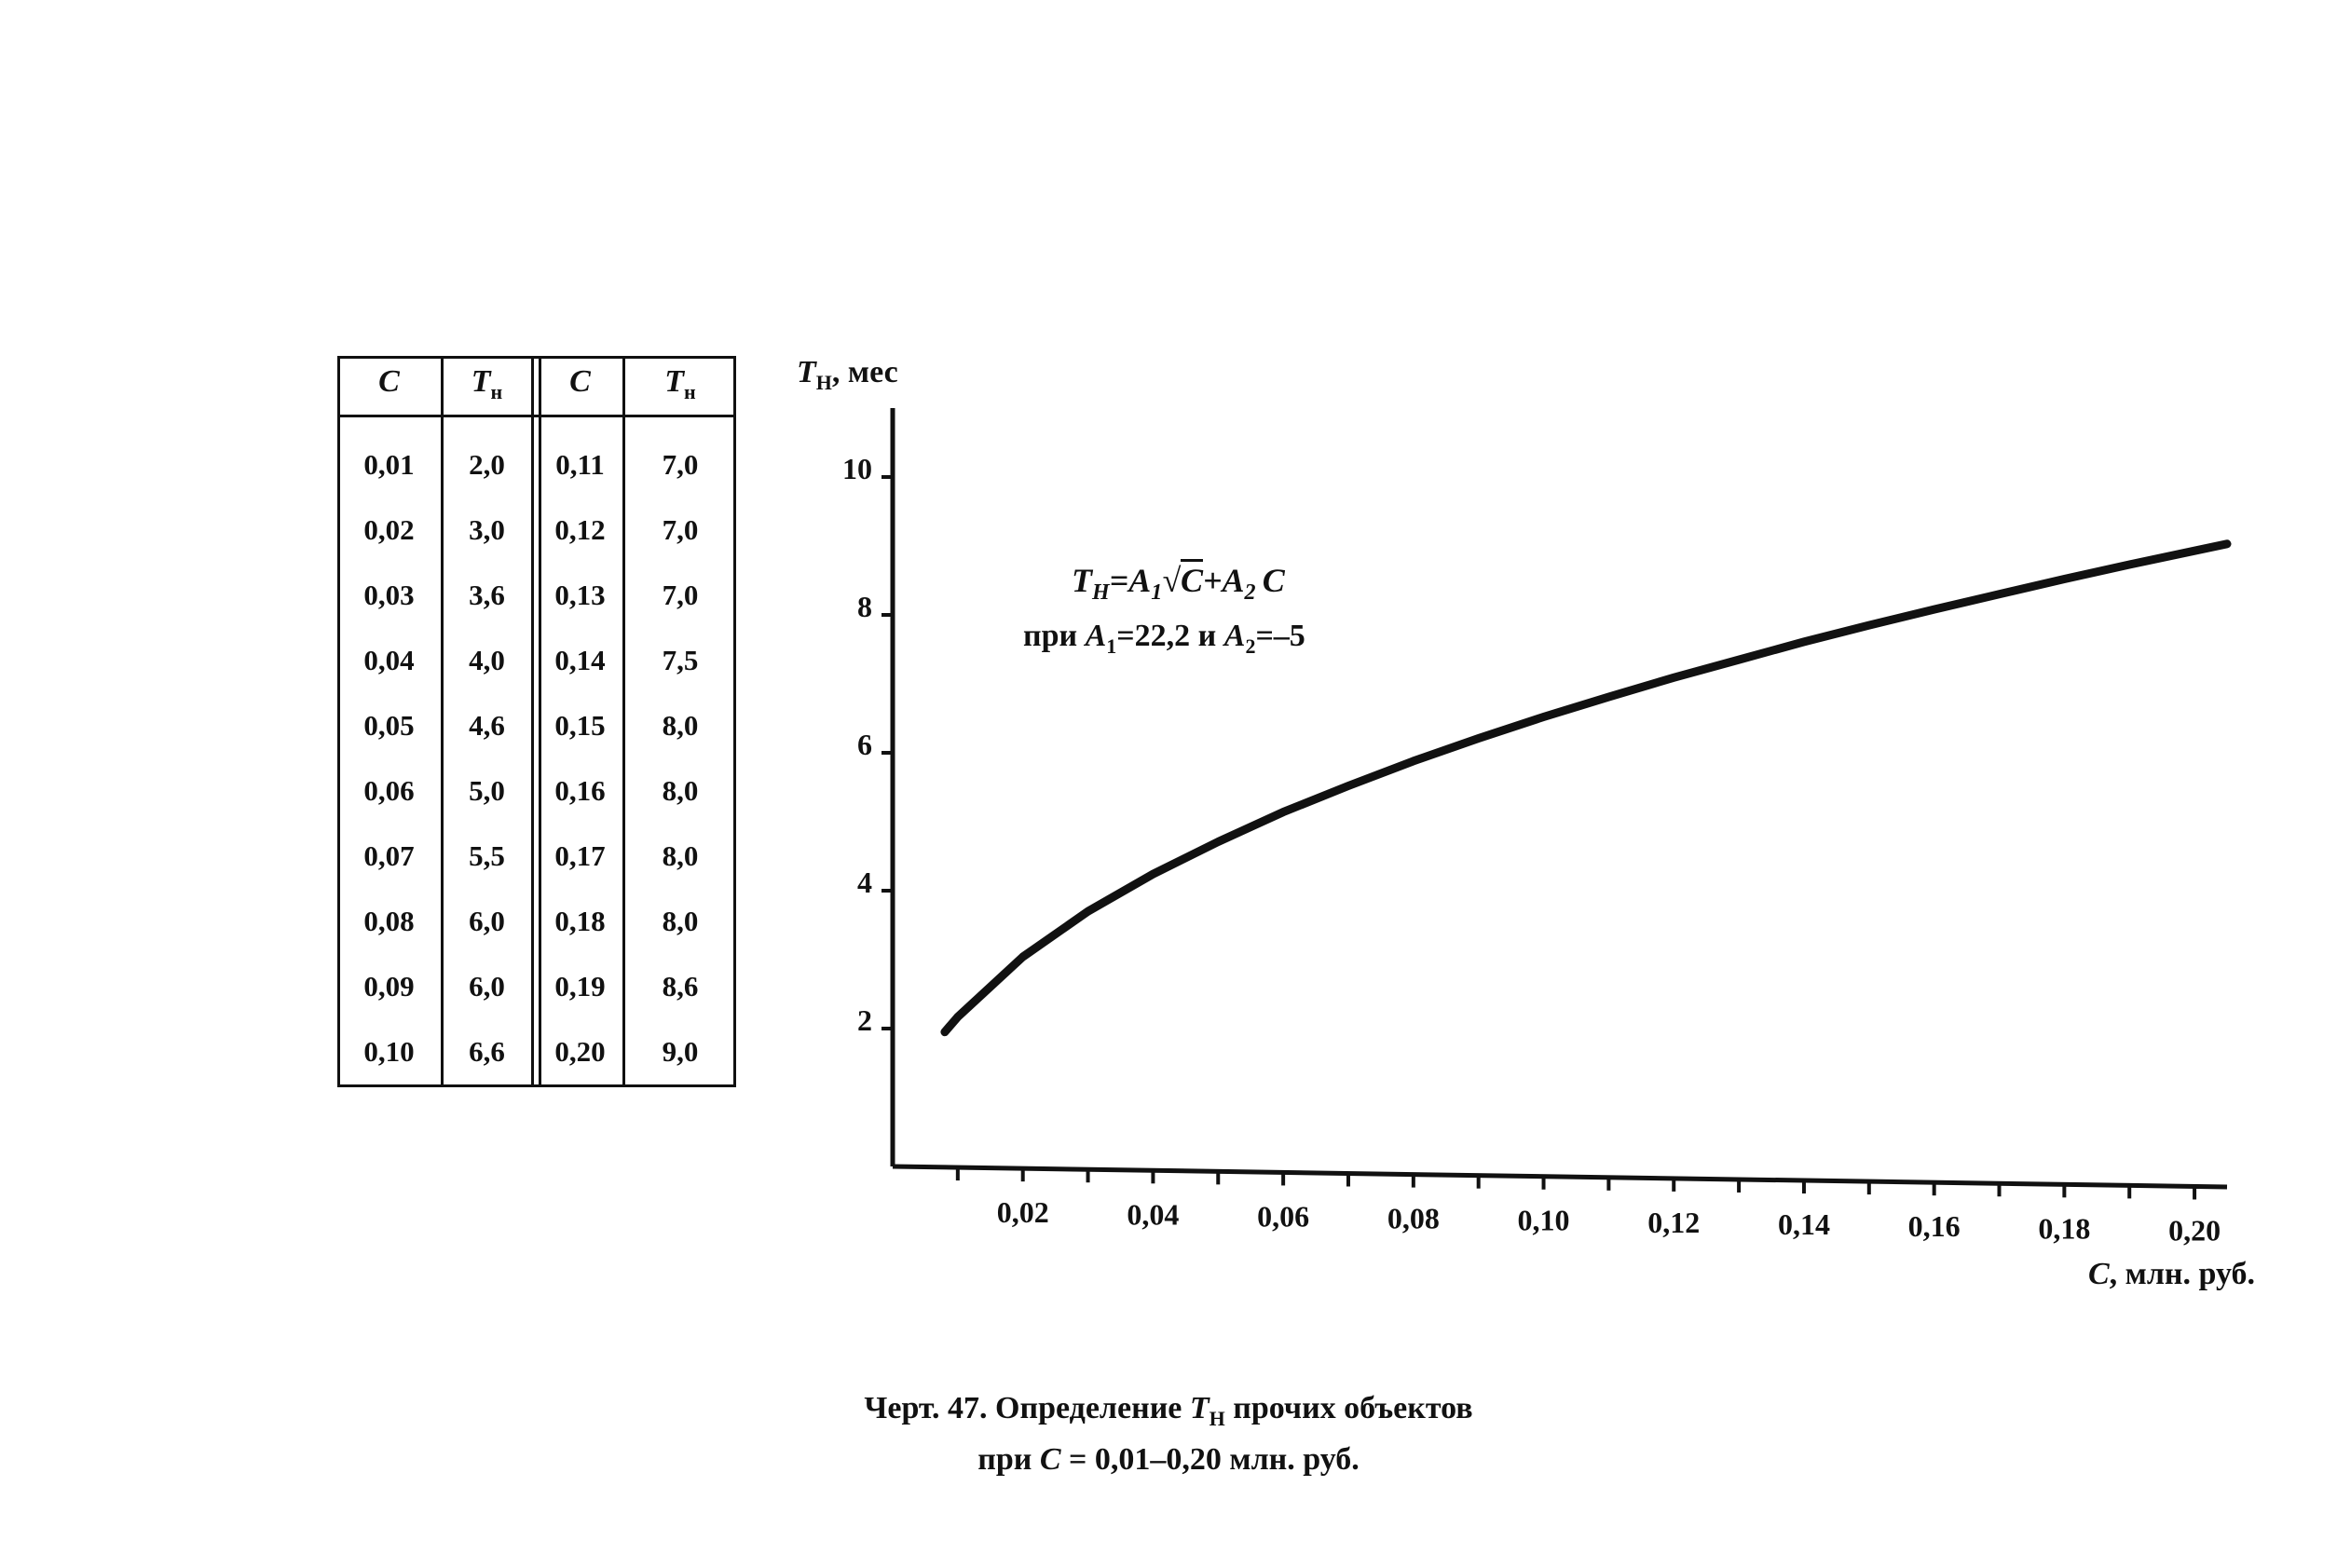 The height and width of the screenshot is (1568, 2337). Describe the element at coordinates (487, 1051) in the screenshot. I see `table-cell: 6,6` at that location.